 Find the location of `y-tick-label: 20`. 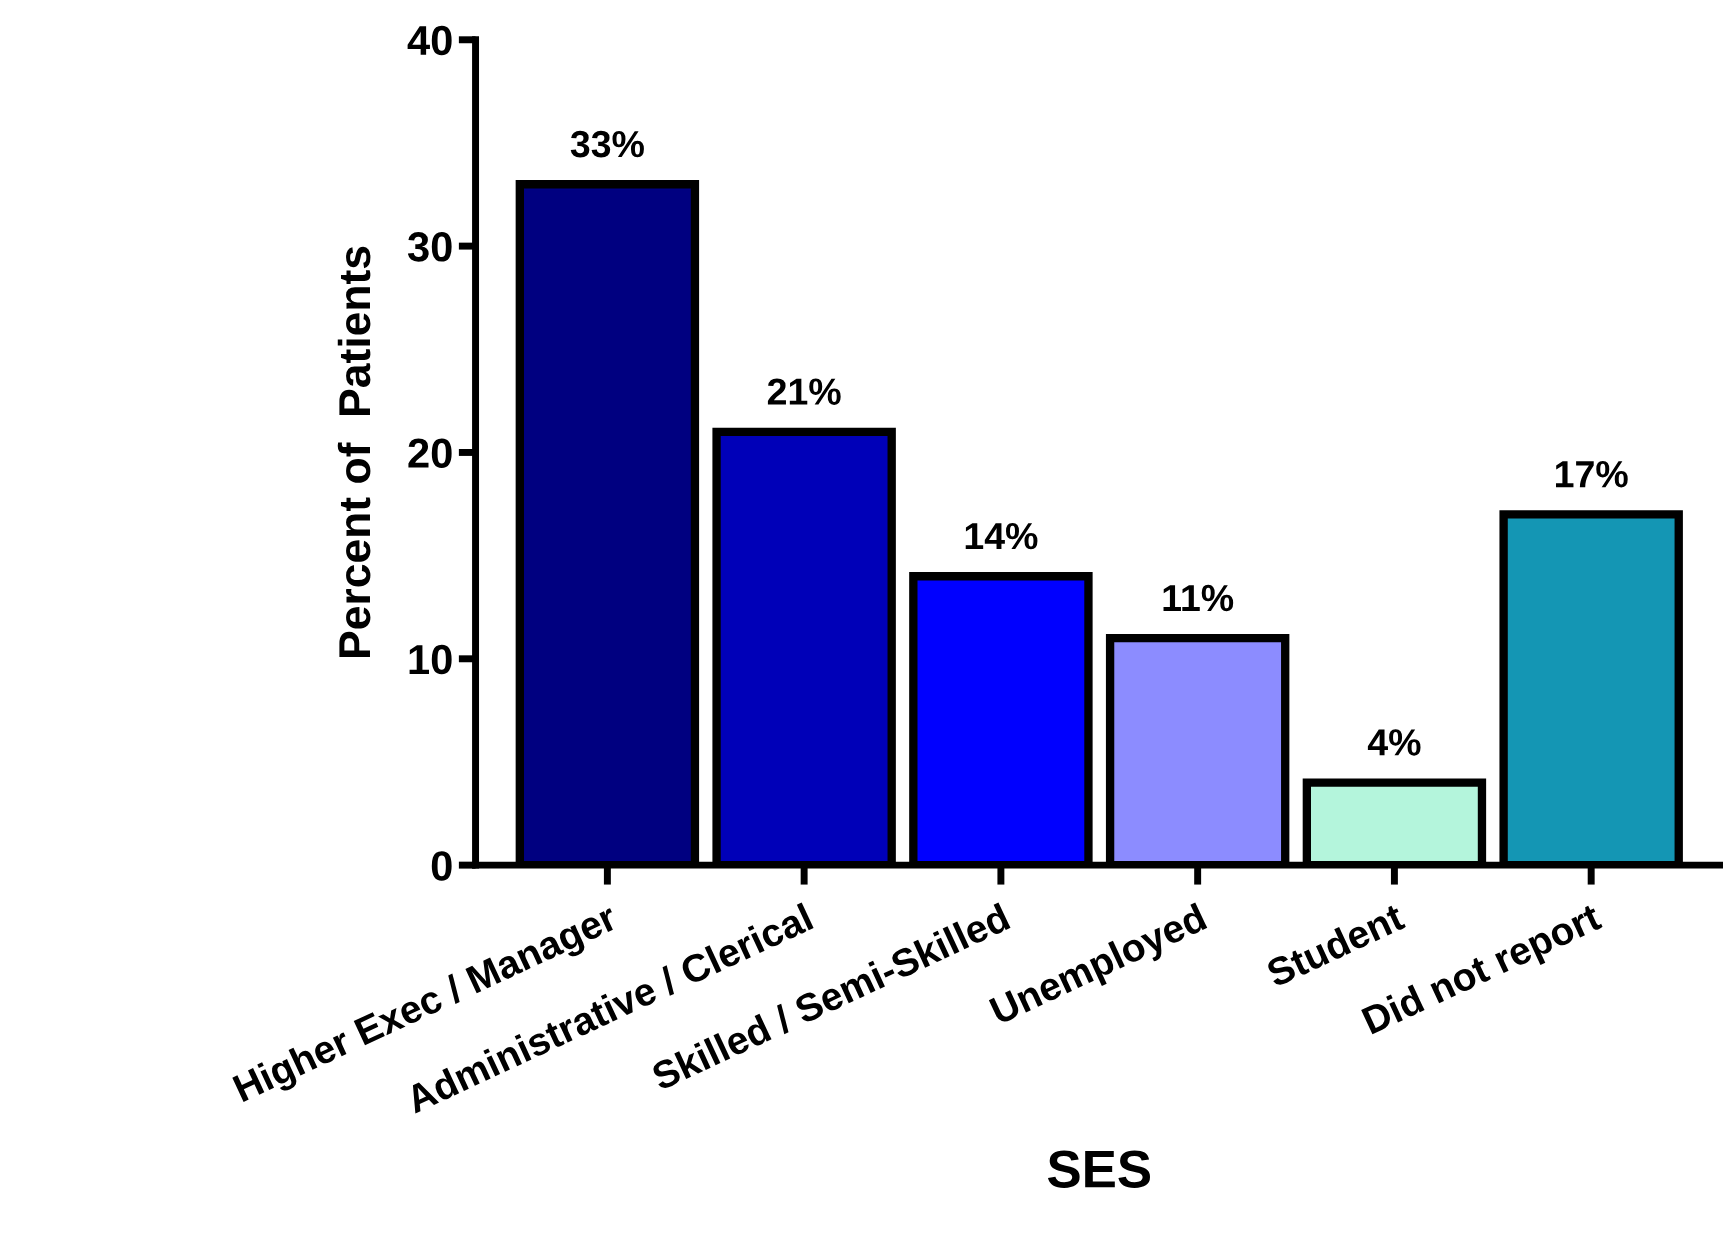

y-tick-label: 20 is located at coordinates (430, 453).